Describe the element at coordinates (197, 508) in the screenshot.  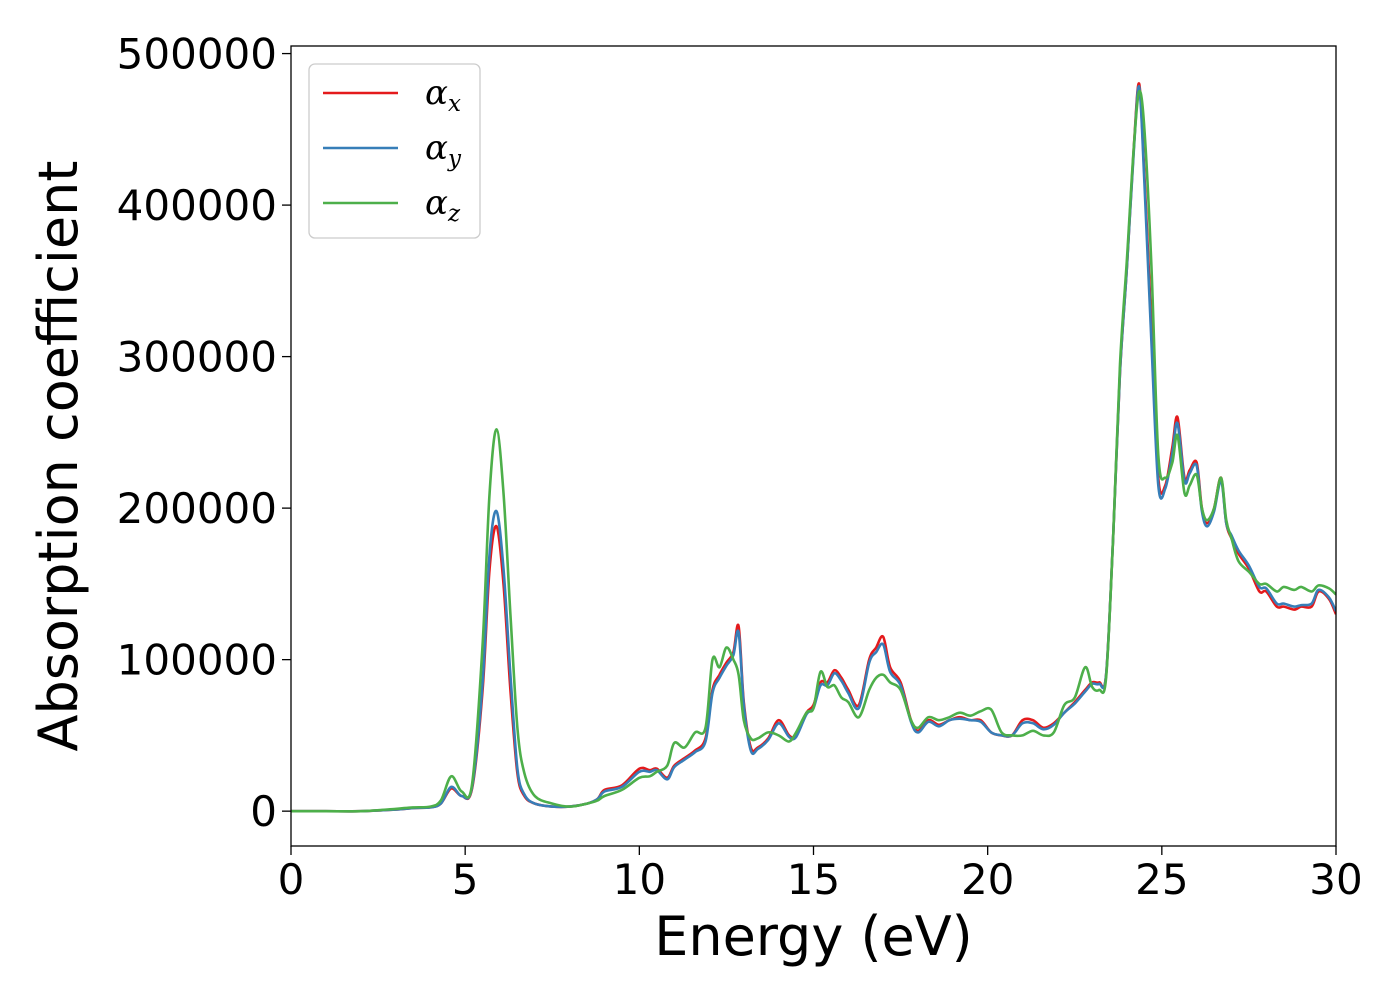
I see `y-tick-label: 200000` at that location.